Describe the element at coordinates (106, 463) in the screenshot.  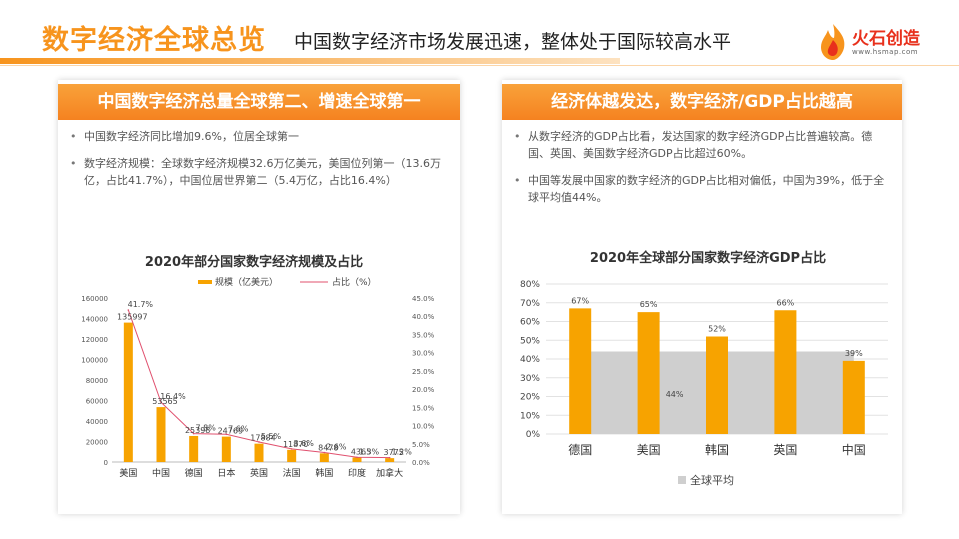
I see `y-left-tick-label: 0` at that location.